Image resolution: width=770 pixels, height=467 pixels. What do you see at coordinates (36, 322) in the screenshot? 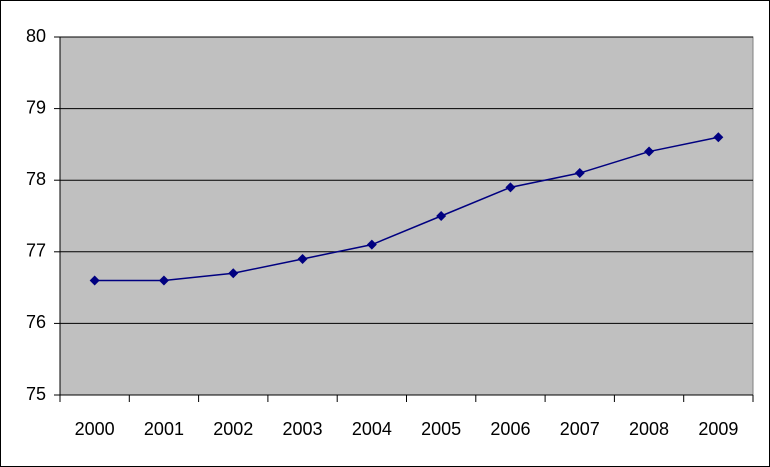
I see `y-tick-label: 76` at bounding box center [36, 322].